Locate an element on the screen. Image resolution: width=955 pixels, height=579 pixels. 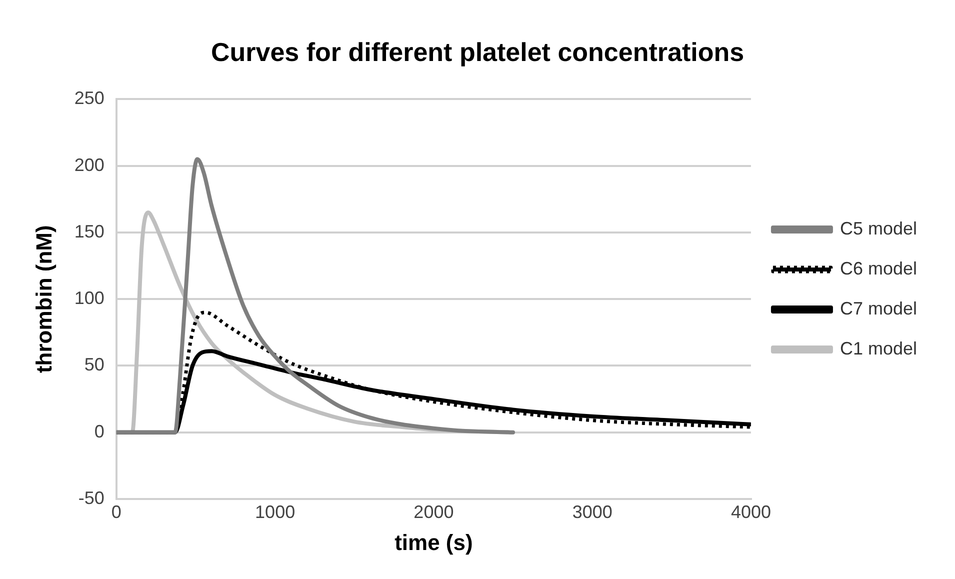
y-tick-label: 150 is located at coordinates (89, 231).